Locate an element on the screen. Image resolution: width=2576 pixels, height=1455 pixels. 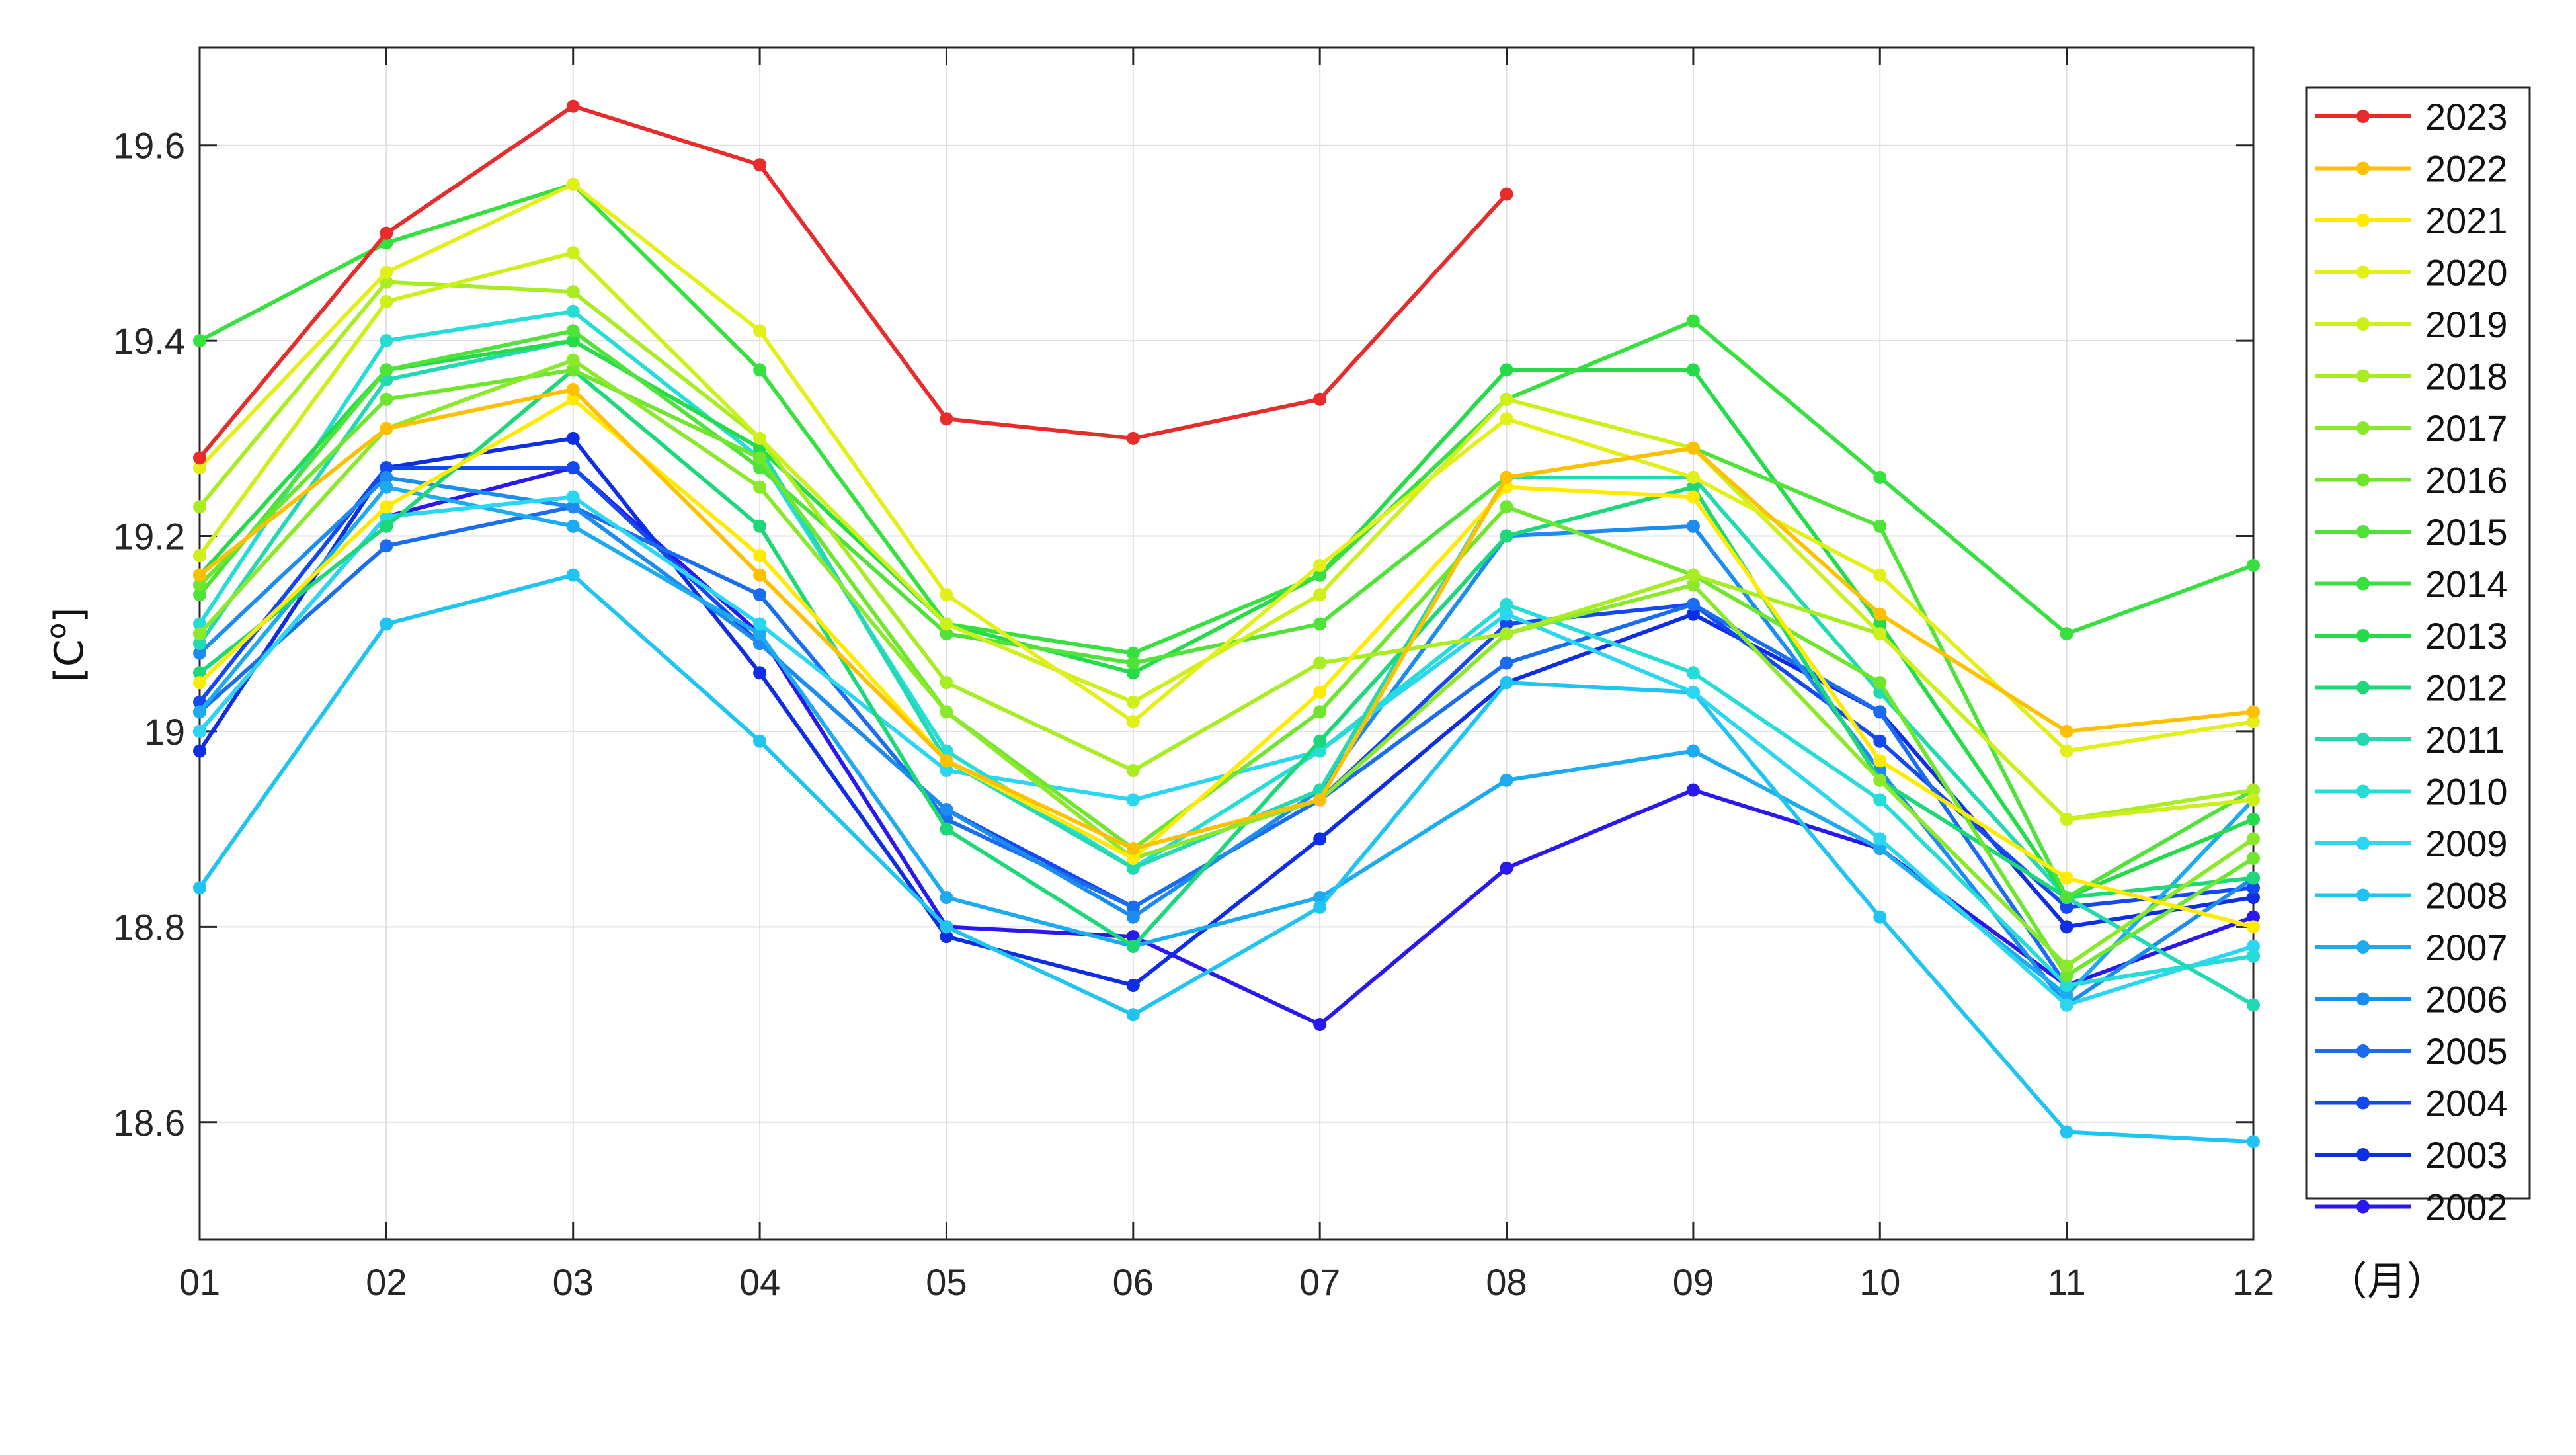
legend-label: 2010 is located at coordinates (2466, 792).